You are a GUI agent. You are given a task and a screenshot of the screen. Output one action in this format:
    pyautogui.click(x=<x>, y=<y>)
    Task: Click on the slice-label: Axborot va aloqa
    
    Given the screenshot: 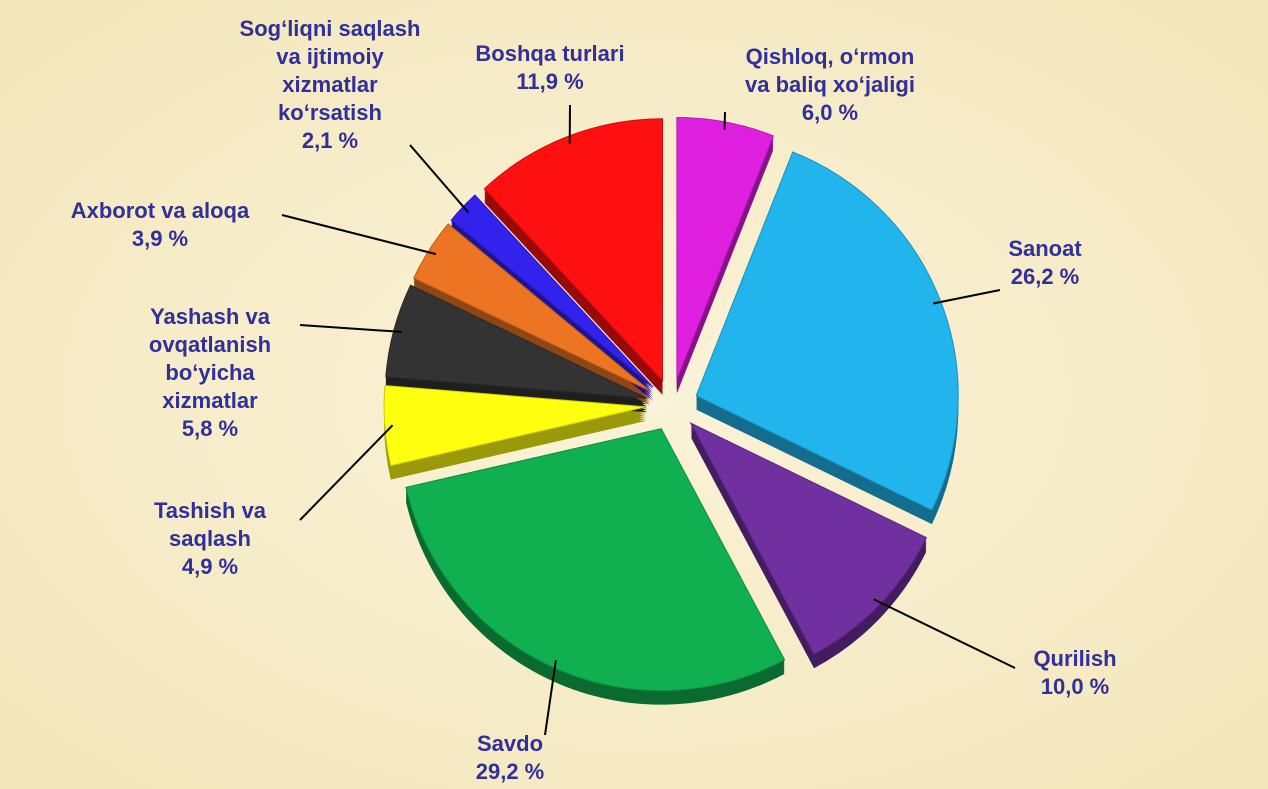 What is the action you would take?
    pyautogui.click(x=160, y=210)
    